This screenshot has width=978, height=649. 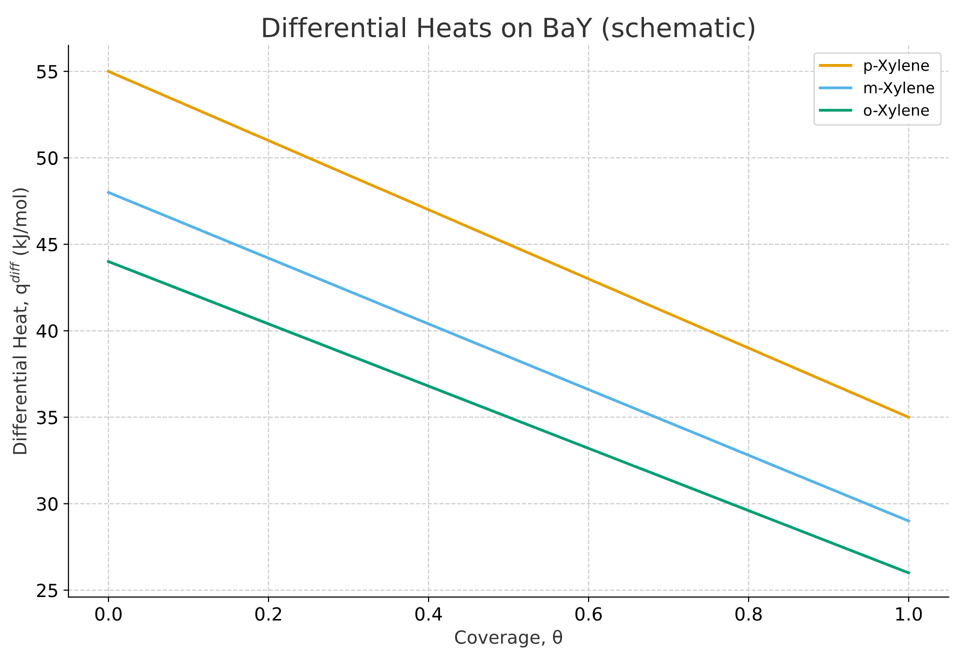 What do you see at coordinates (47, 417) in the screenshot?
I see `y-tick-label: 35` at bounding box center [47, 417].